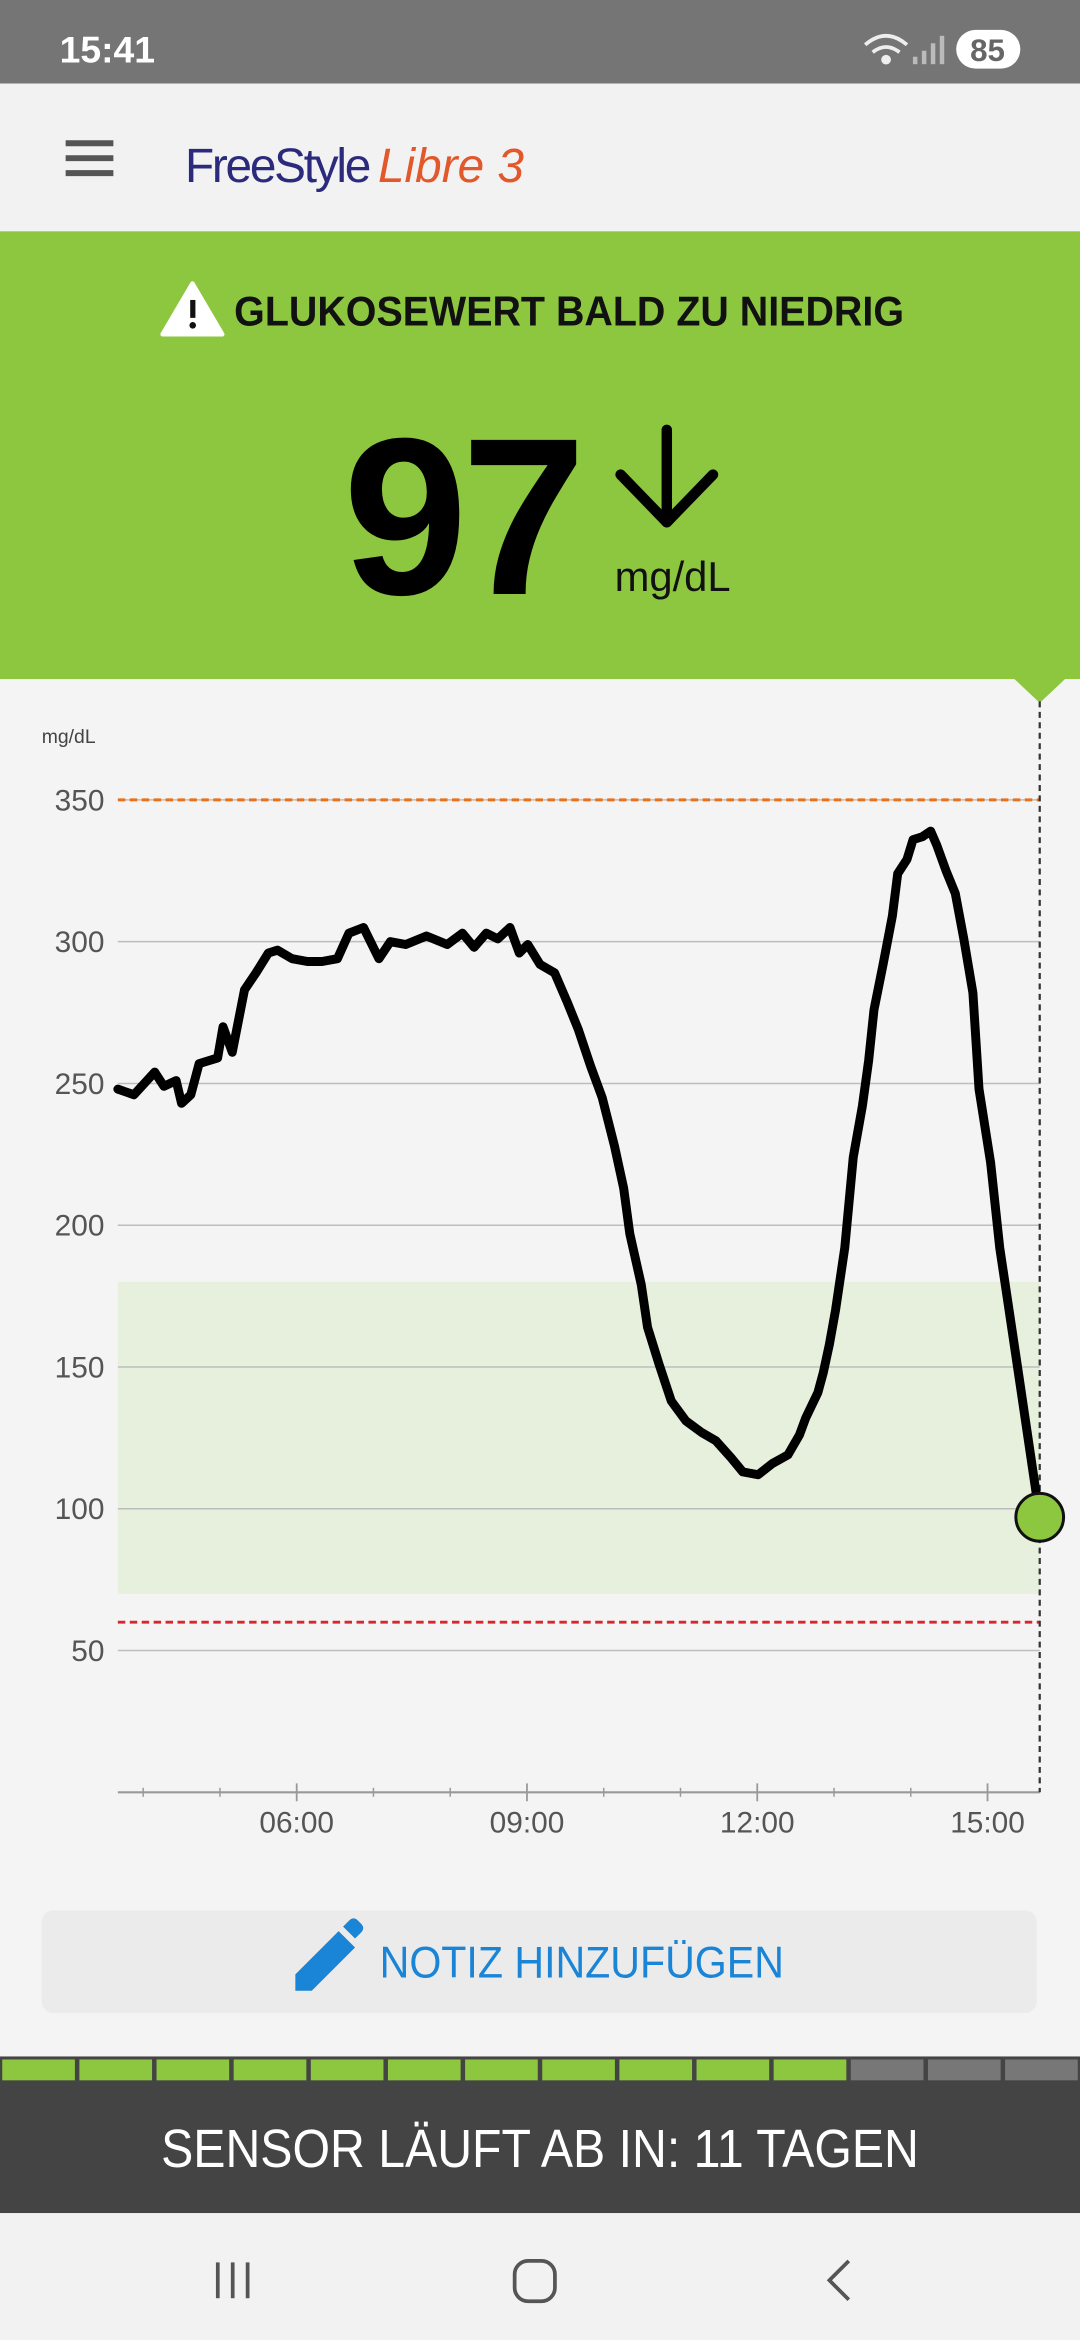  I want to click on battery-pill, so click(988, 49).